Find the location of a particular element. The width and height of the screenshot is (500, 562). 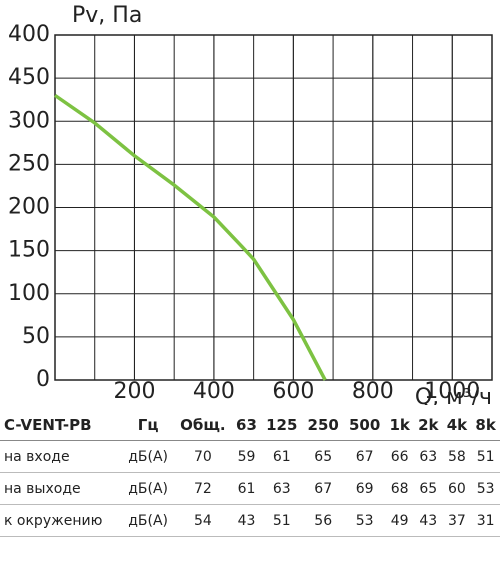

header-cell: 125 is located at coordinates (282, 425).